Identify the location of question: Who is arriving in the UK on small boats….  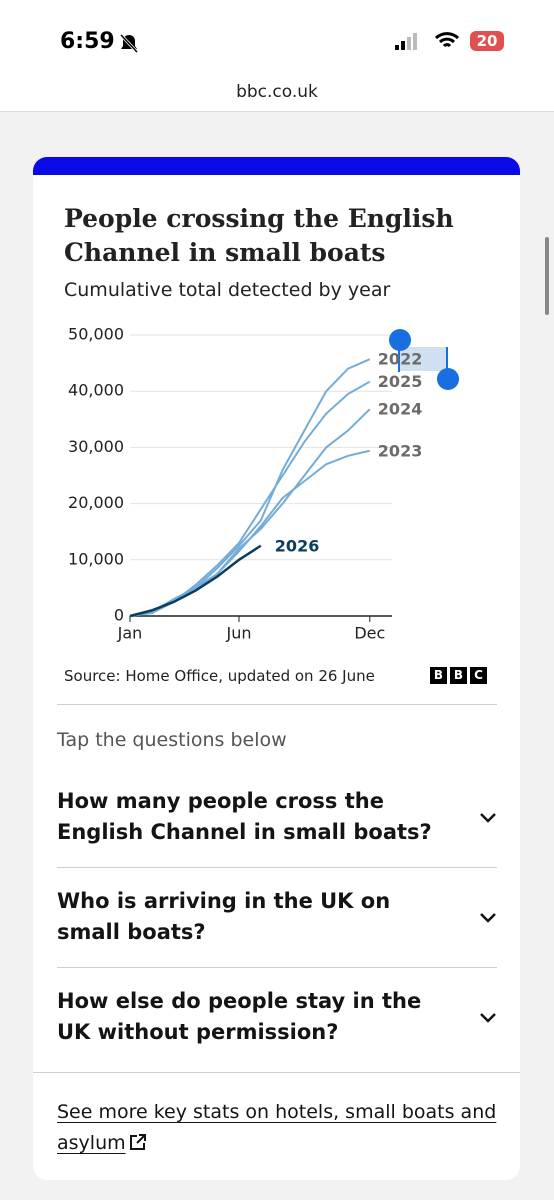
(224, 916).